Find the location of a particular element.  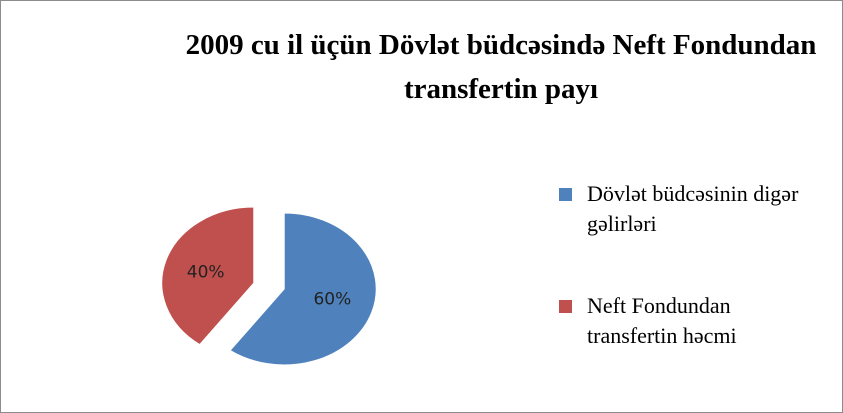

legend-item: Dövlət büdcəsinin digər gəlirləri is located at coordinates (699, 209).